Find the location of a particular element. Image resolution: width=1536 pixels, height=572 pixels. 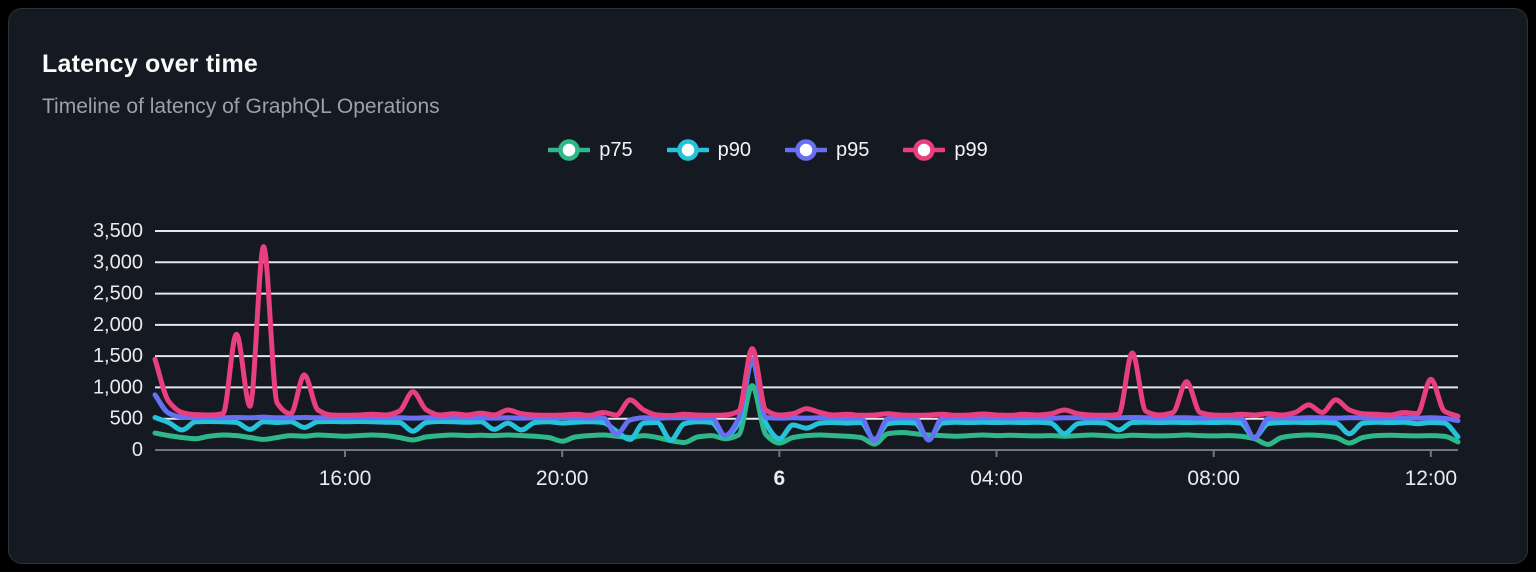

legend-marker-p95-icon is located at coordinates (806, 150).